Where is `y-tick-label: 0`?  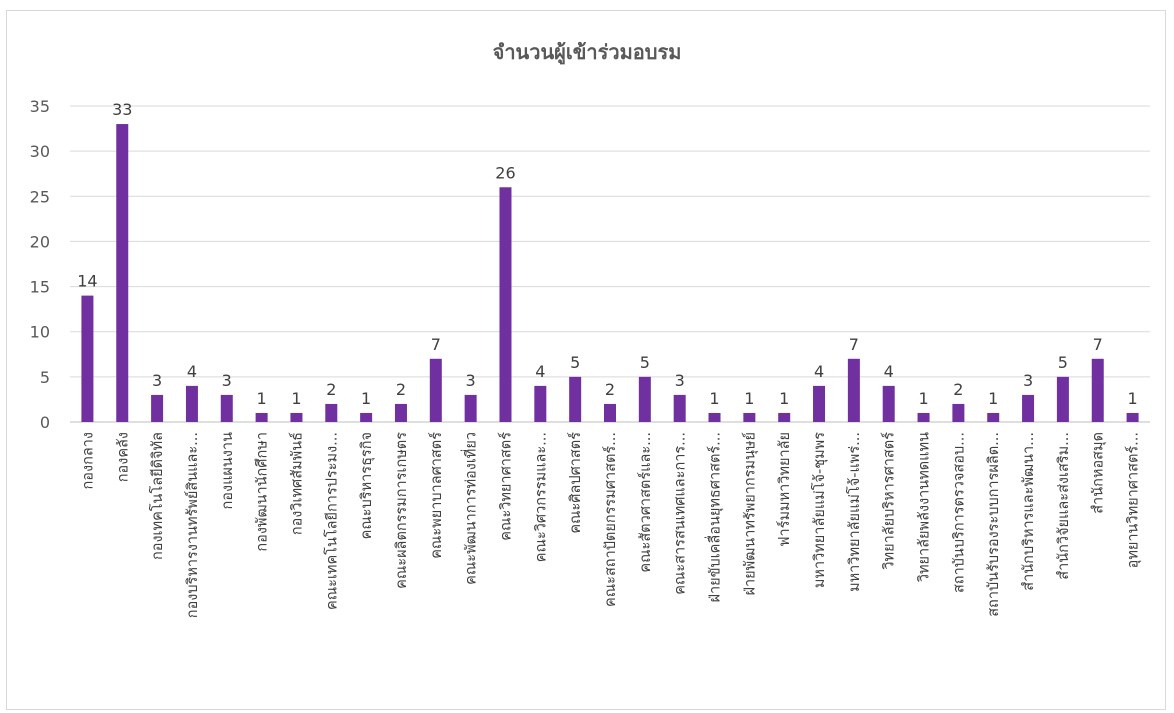
y-tick-label: 0 is located at coordinates (45, 422).